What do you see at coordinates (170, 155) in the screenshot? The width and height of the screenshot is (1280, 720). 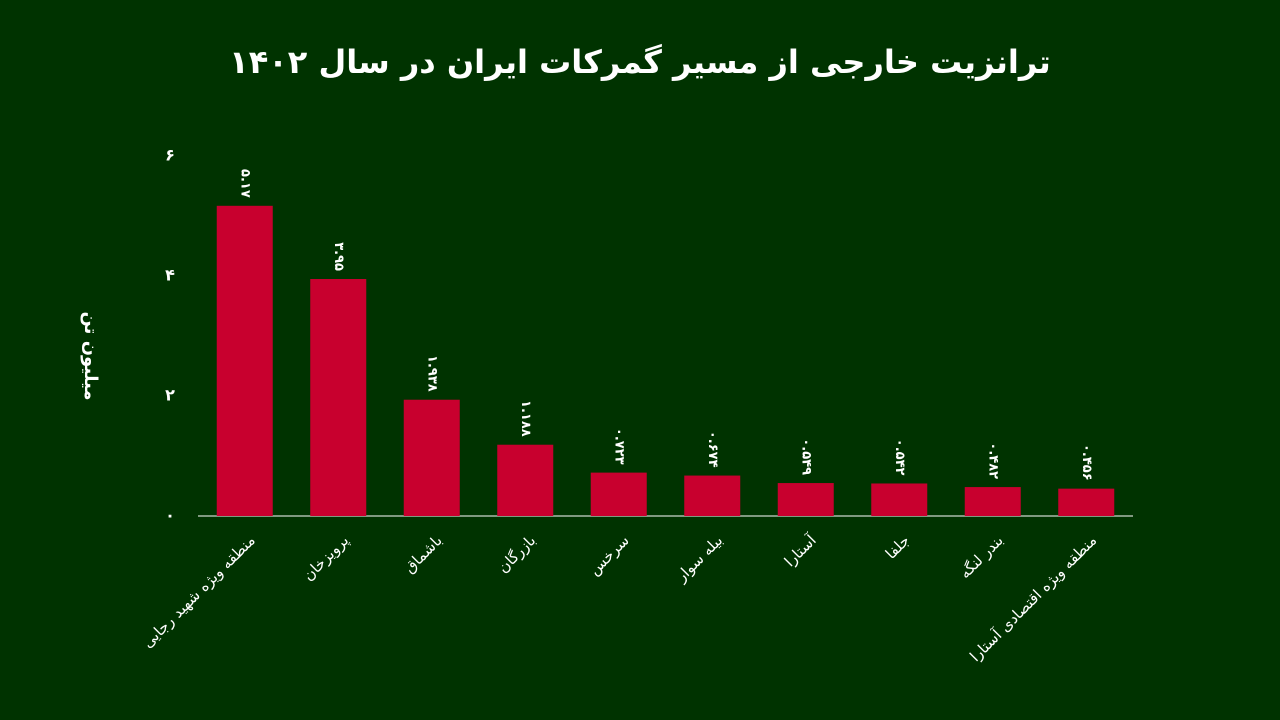 I see `y-tick-label: ۶` at bounding box center [170, 155].